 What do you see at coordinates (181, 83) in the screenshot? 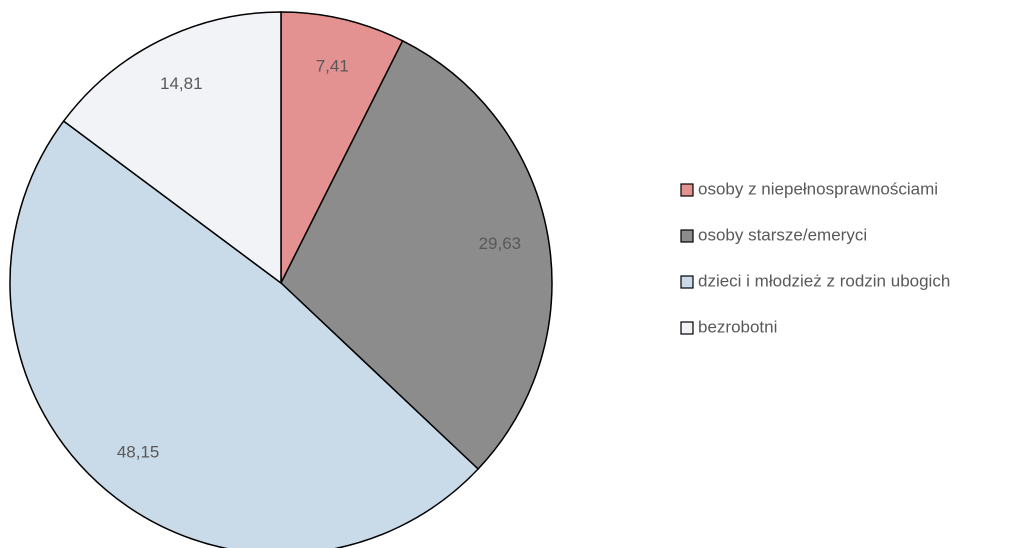
I see `data-label: 14,81` at bounding box center [181, 83].